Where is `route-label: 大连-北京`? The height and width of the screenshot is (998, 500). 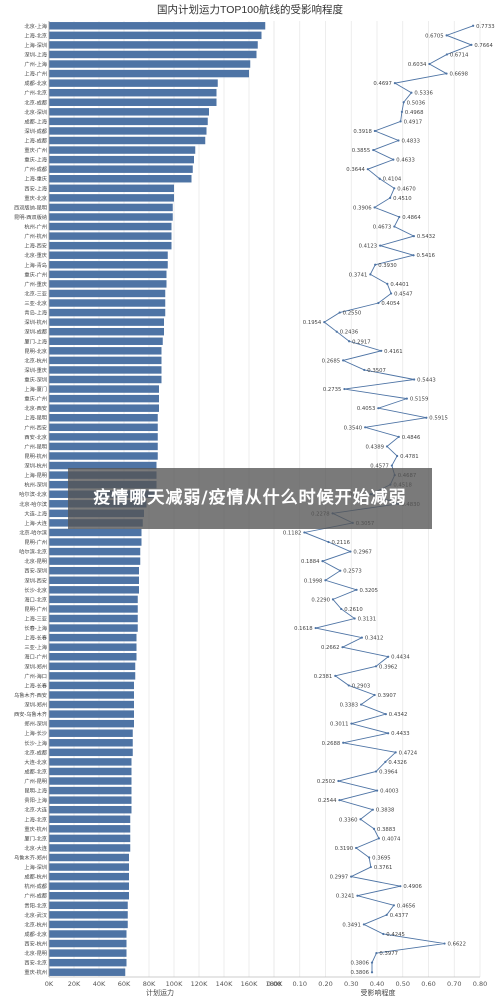 route-label: 大连-北京 is located at coordinates (35, 762).